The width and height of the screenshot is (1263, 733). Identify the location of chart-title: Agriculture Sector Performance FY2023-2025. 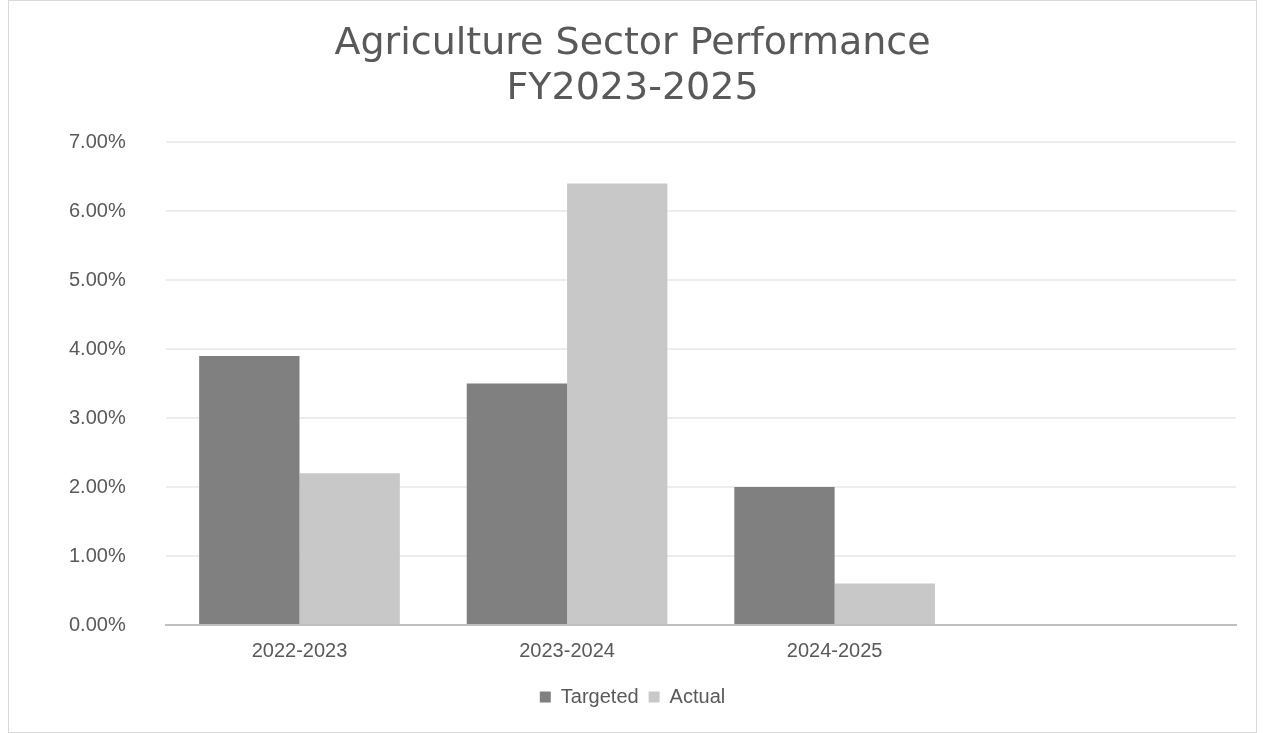
(632, 63).